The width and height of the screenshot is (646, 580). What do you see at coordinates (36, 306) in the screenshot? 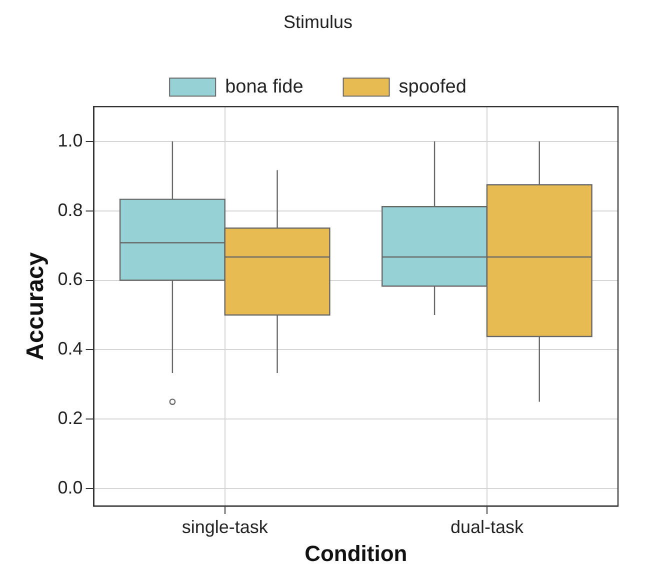
I see `y-axis-title: Accuracy` at bounding box center [36, 306].